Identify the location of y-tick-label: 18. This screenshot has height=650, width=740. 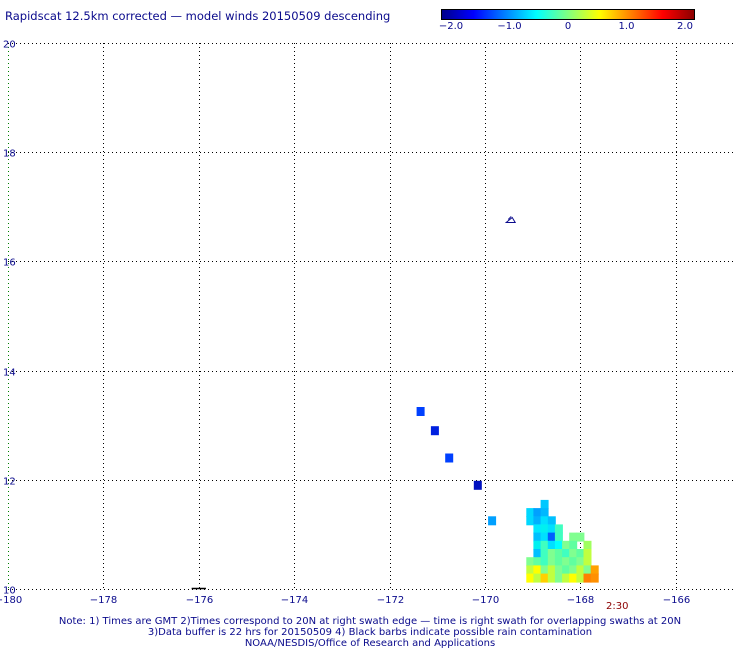
(9, 154).